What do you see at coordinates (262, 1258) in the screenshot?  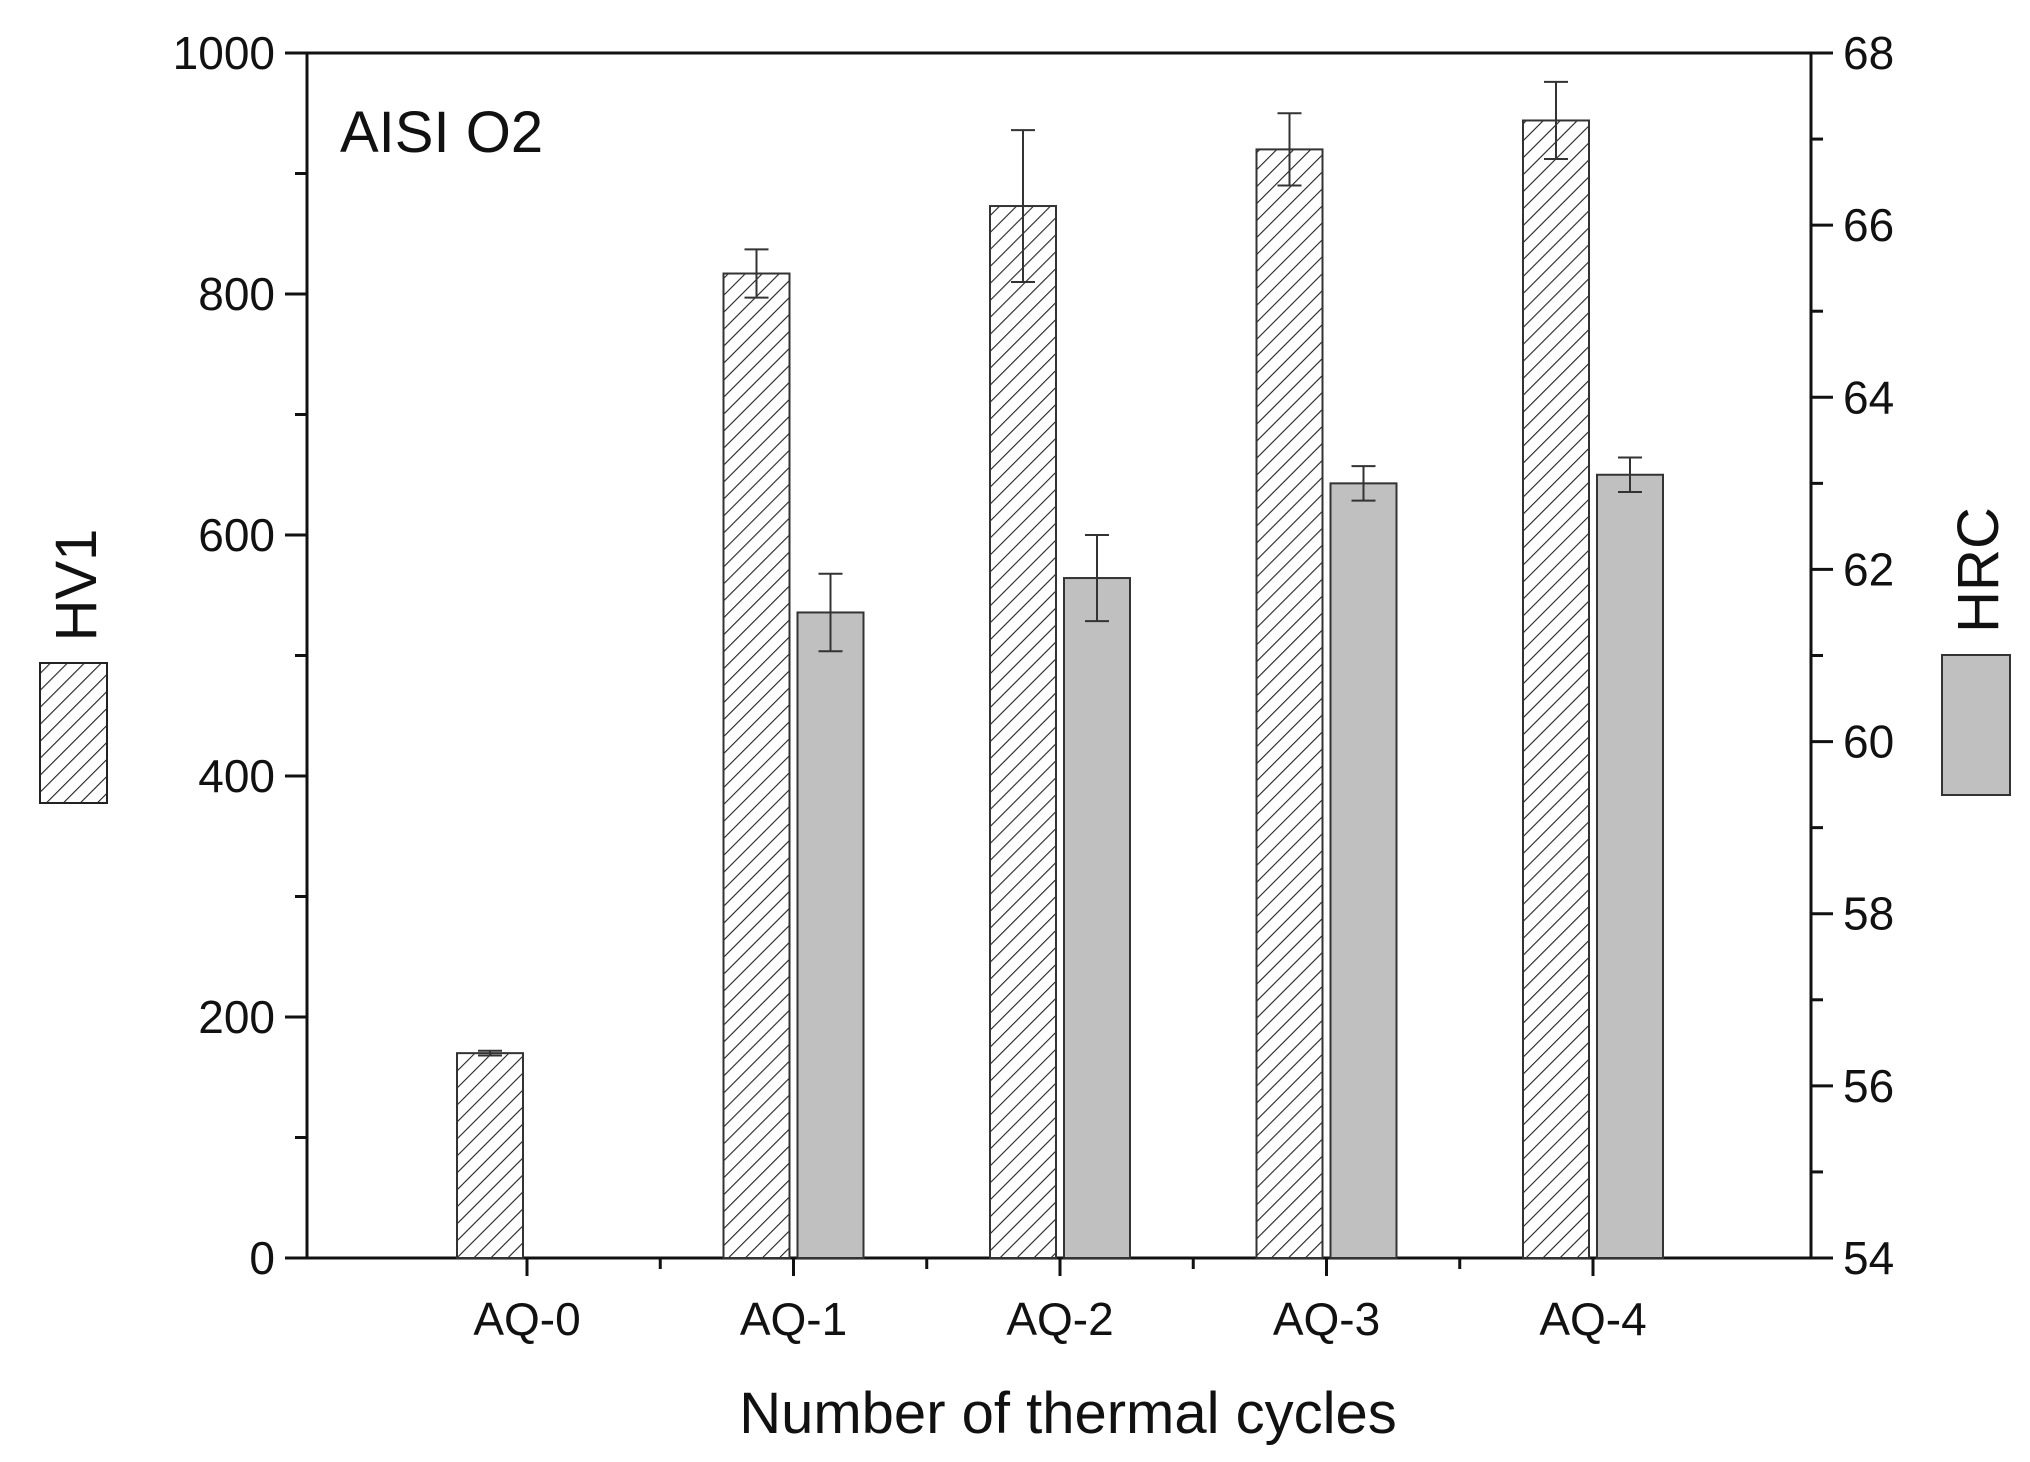 I see `left-tick-label: 0` at bounding box center [262, 1258].